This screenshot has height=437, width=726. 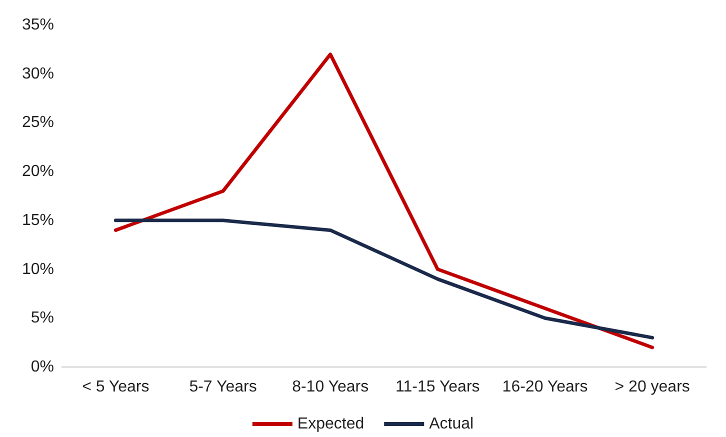 What do you see at coordinates (652, 387) in the screenshot?
I see `x-tick-label: > 20 years` at bounding box center [652, 387].